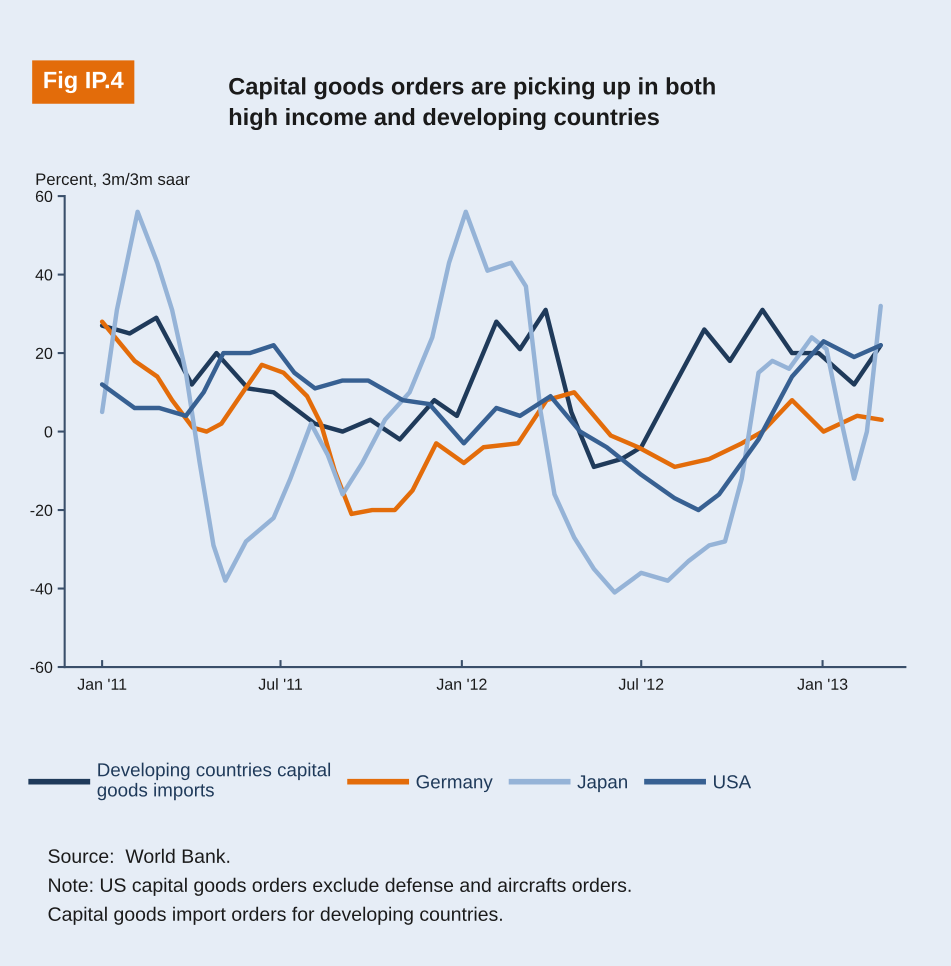  I want to click on y-tick-label: 40, so click(43, 275).